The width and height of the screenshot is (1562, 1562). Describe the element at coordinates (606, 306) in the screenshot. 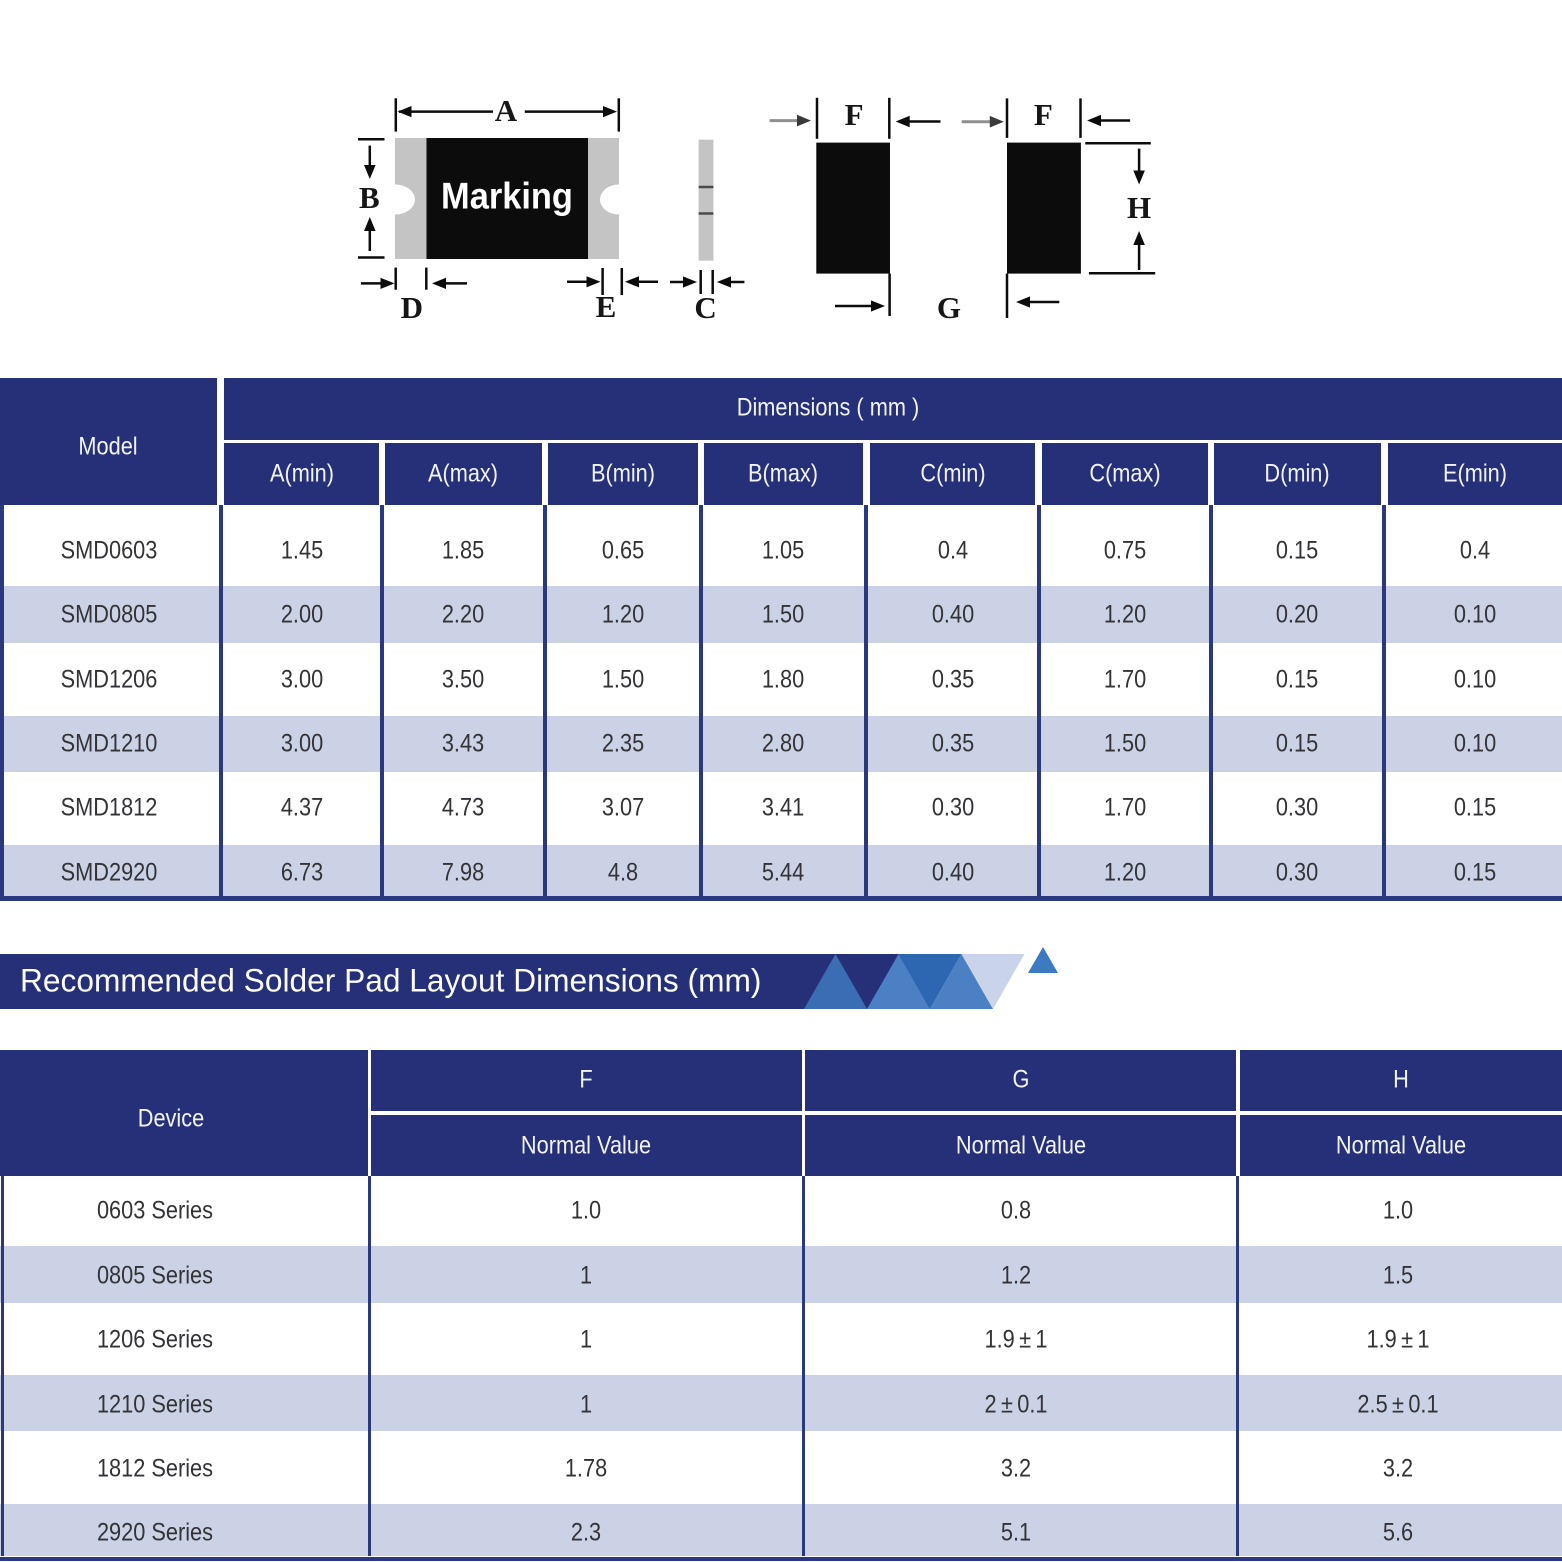

I see `svg-text: E` at that location.